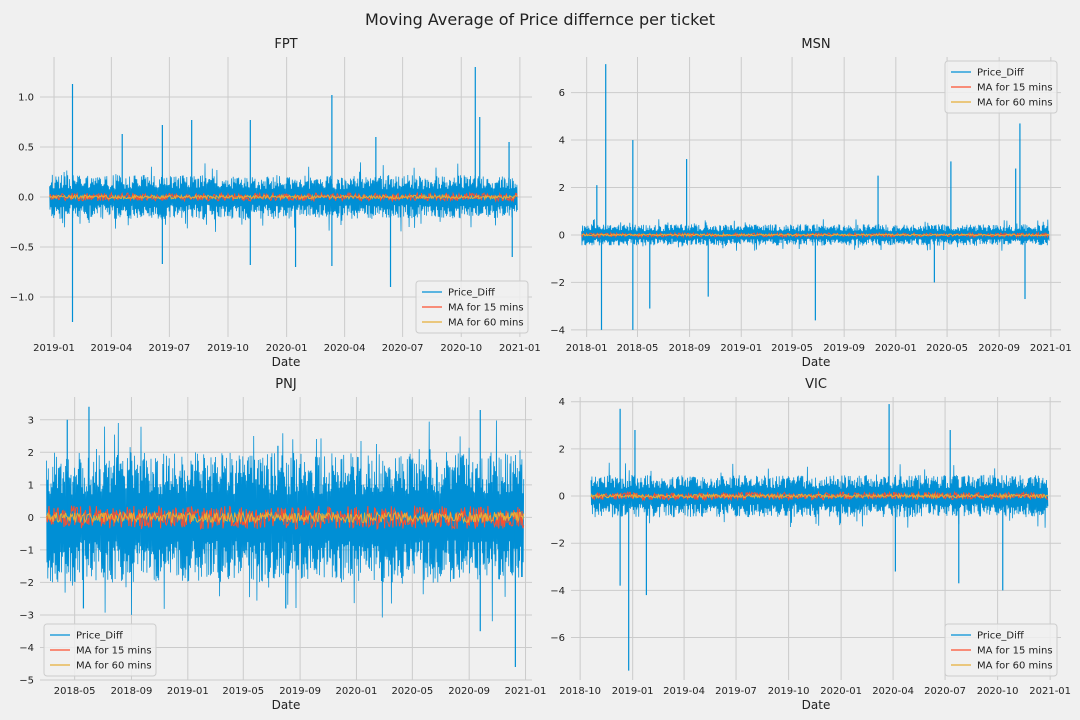 The image size is (1080, 720). I want to click on subplot-title: PNJ, so click(285, 384).